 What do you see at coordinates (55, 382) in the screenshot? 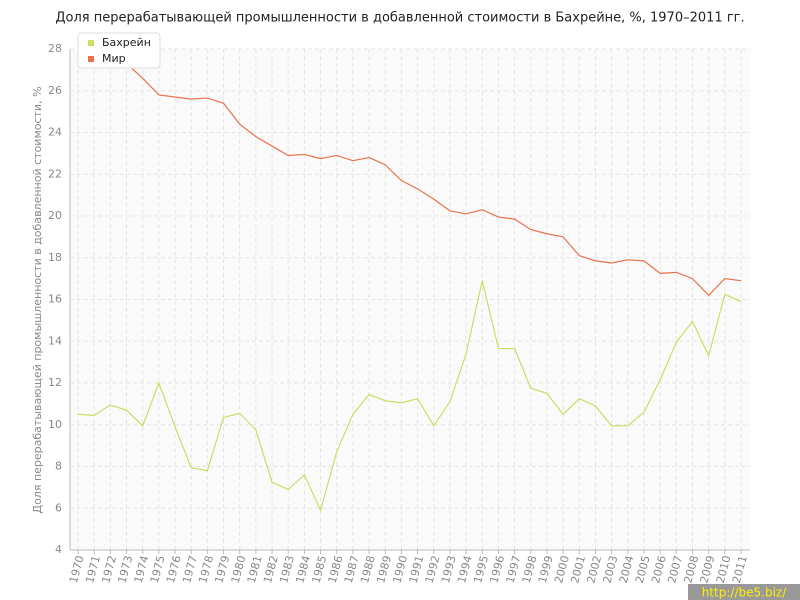
I see `y-tick-label: 12` at bounding box center [55, 382].